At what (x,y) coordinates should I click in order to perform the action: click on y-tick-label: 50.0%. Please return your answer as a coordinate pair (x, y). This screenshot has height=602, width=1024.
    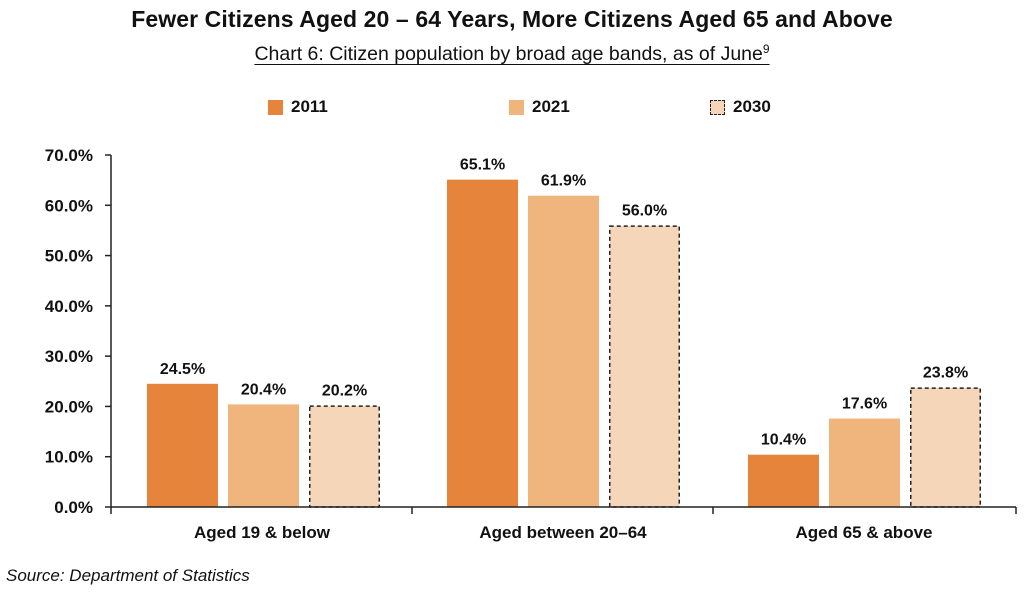
    Looking at the image, I should click on (69, 256).